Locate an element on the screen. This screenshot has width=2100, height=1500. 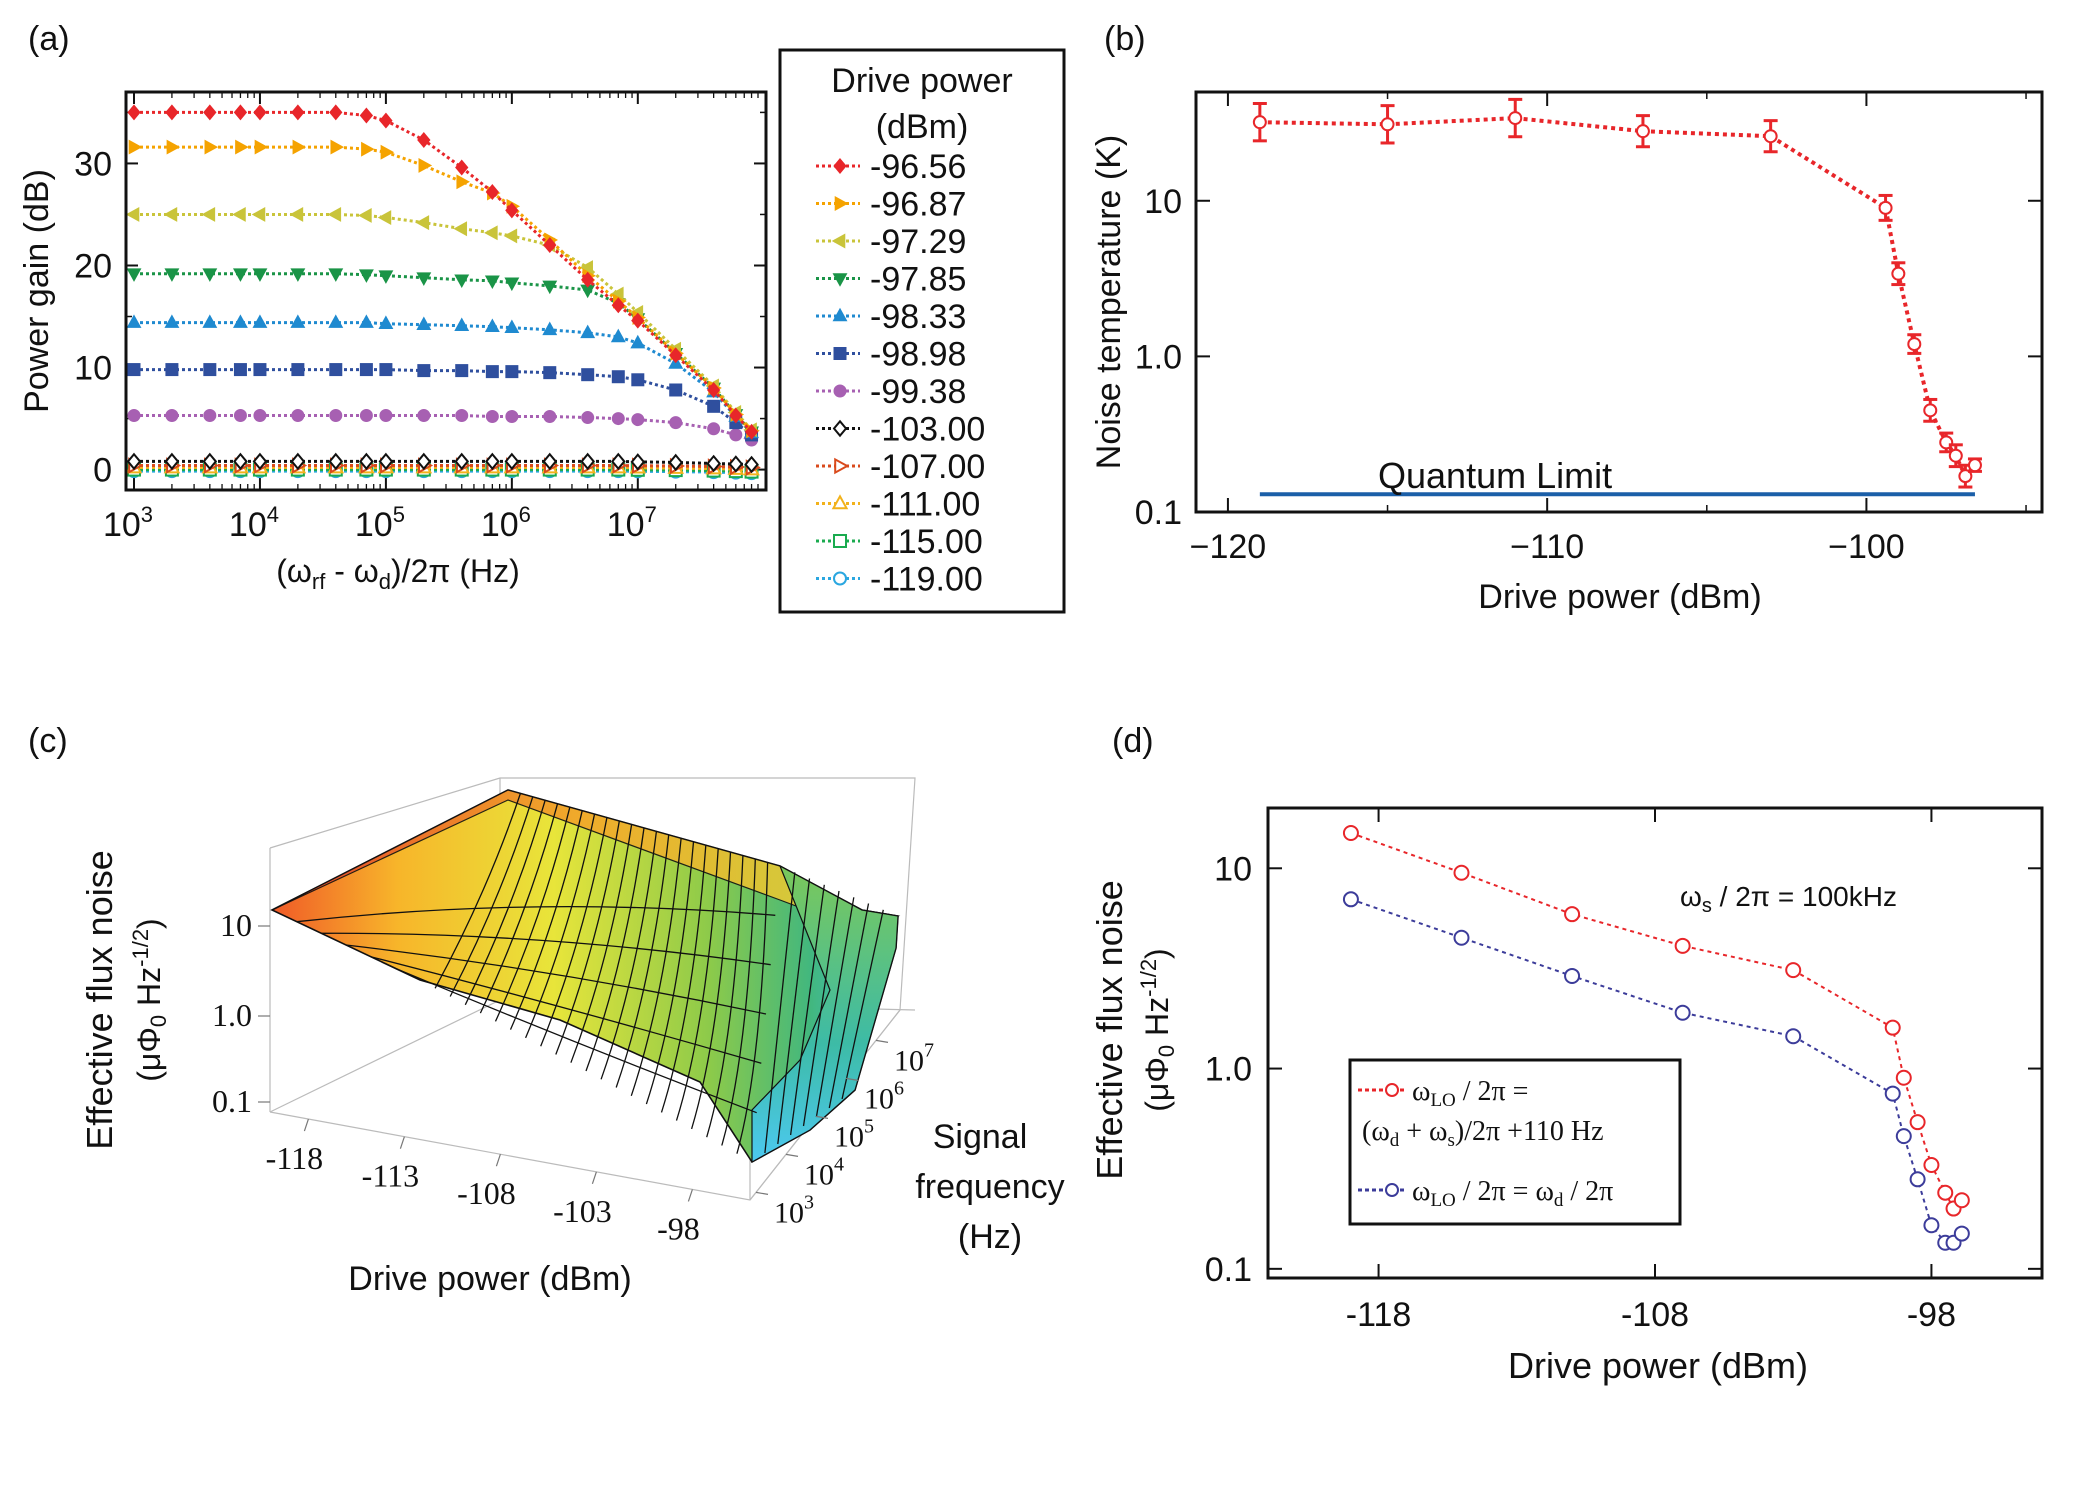
panel-d-axes: -118 -108 -98 0.1 1.0 10 is located at coordinates (1623, 1071).